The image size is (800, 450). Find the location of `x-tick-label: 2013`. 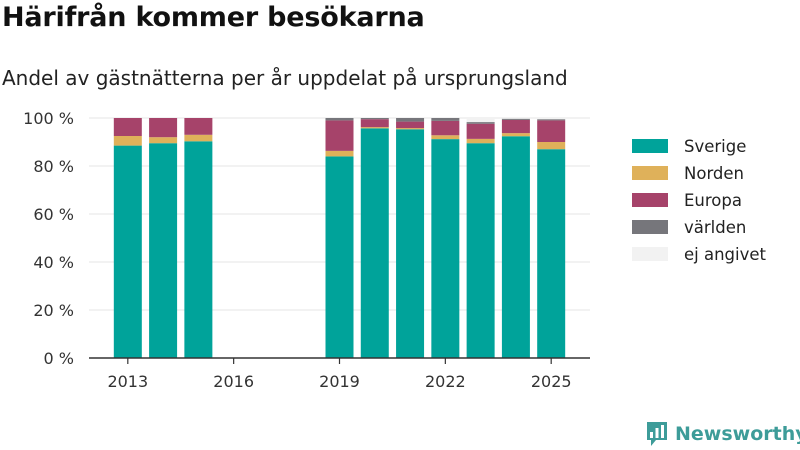

x-tick-label: 2013 is located at coordinates (127, 381).